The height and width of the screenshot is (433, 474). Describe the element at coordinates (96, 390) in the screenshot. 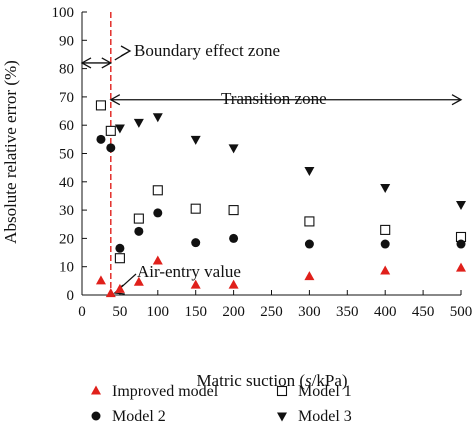

I see `legend-marker-triangle-up` at that location.